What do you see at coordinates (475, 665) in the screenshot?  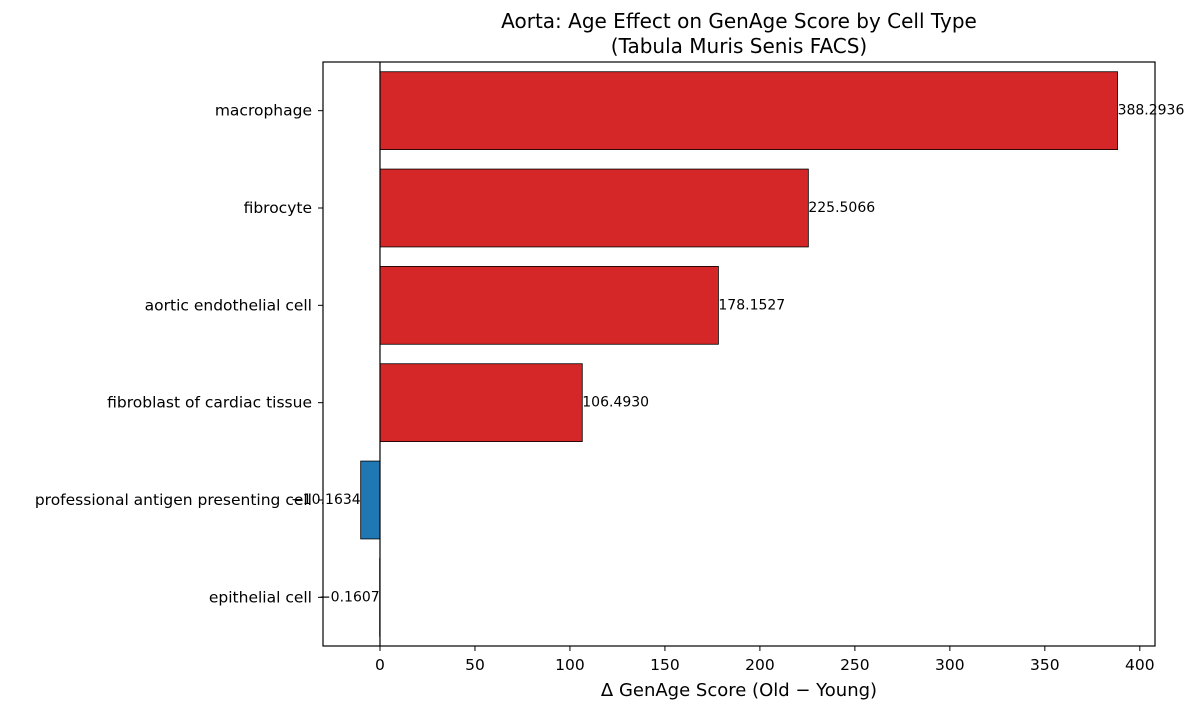 I see `x-tick-label-1: 50` at bounding box center [475, 665].